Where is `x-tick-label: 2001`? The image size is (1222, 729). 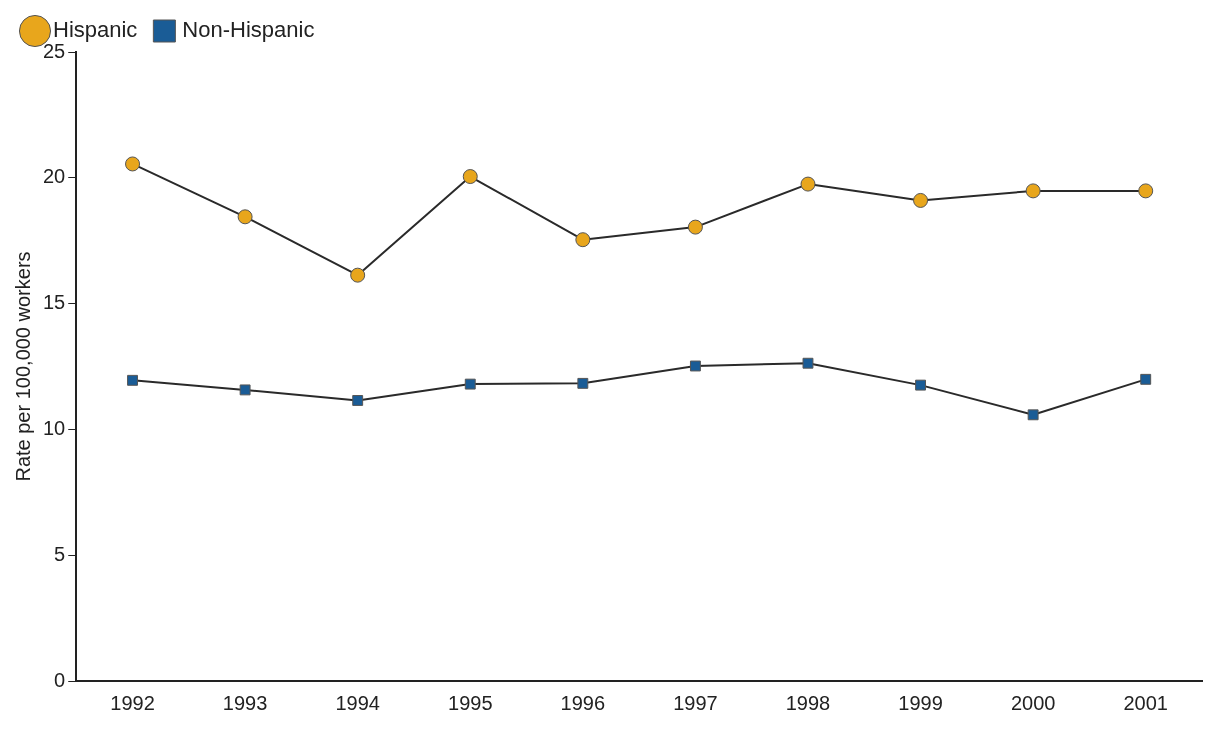
x-tick-label: 2001 is located at coordinates (1145, 702).